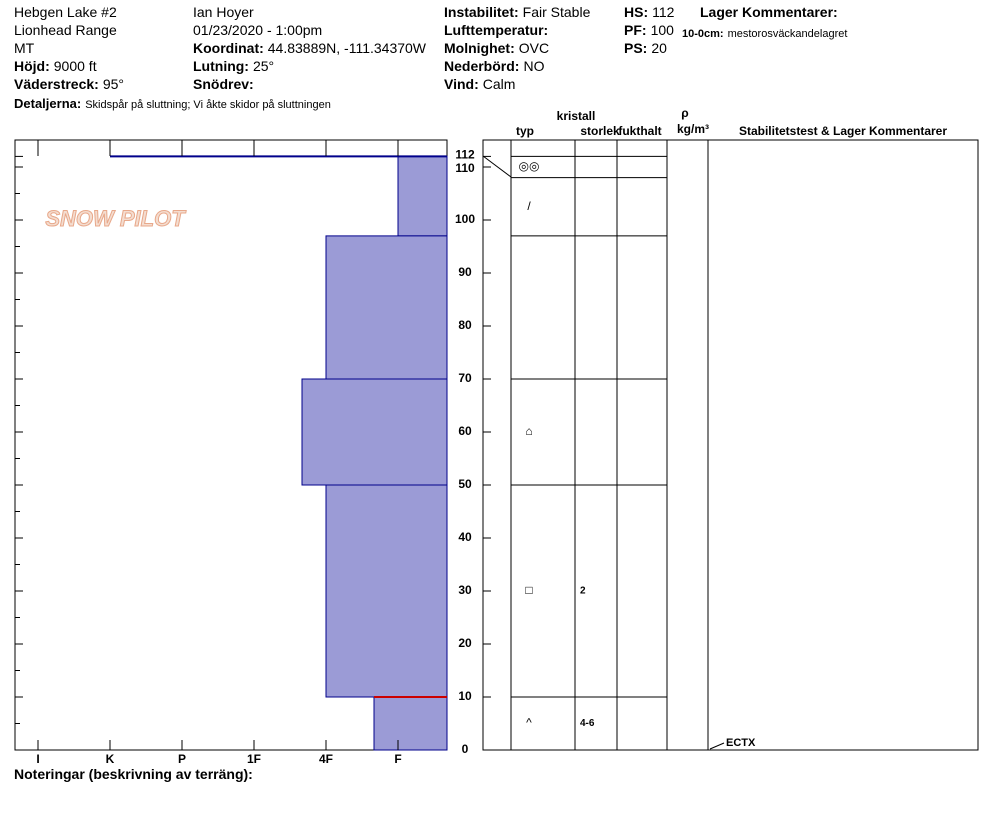 The width and height of the screenshot is (994, 840). What do you see at coordinates (703, 34) in the screenshot?
I see `label: 10-0cm:` at bounding box center [703, 34].